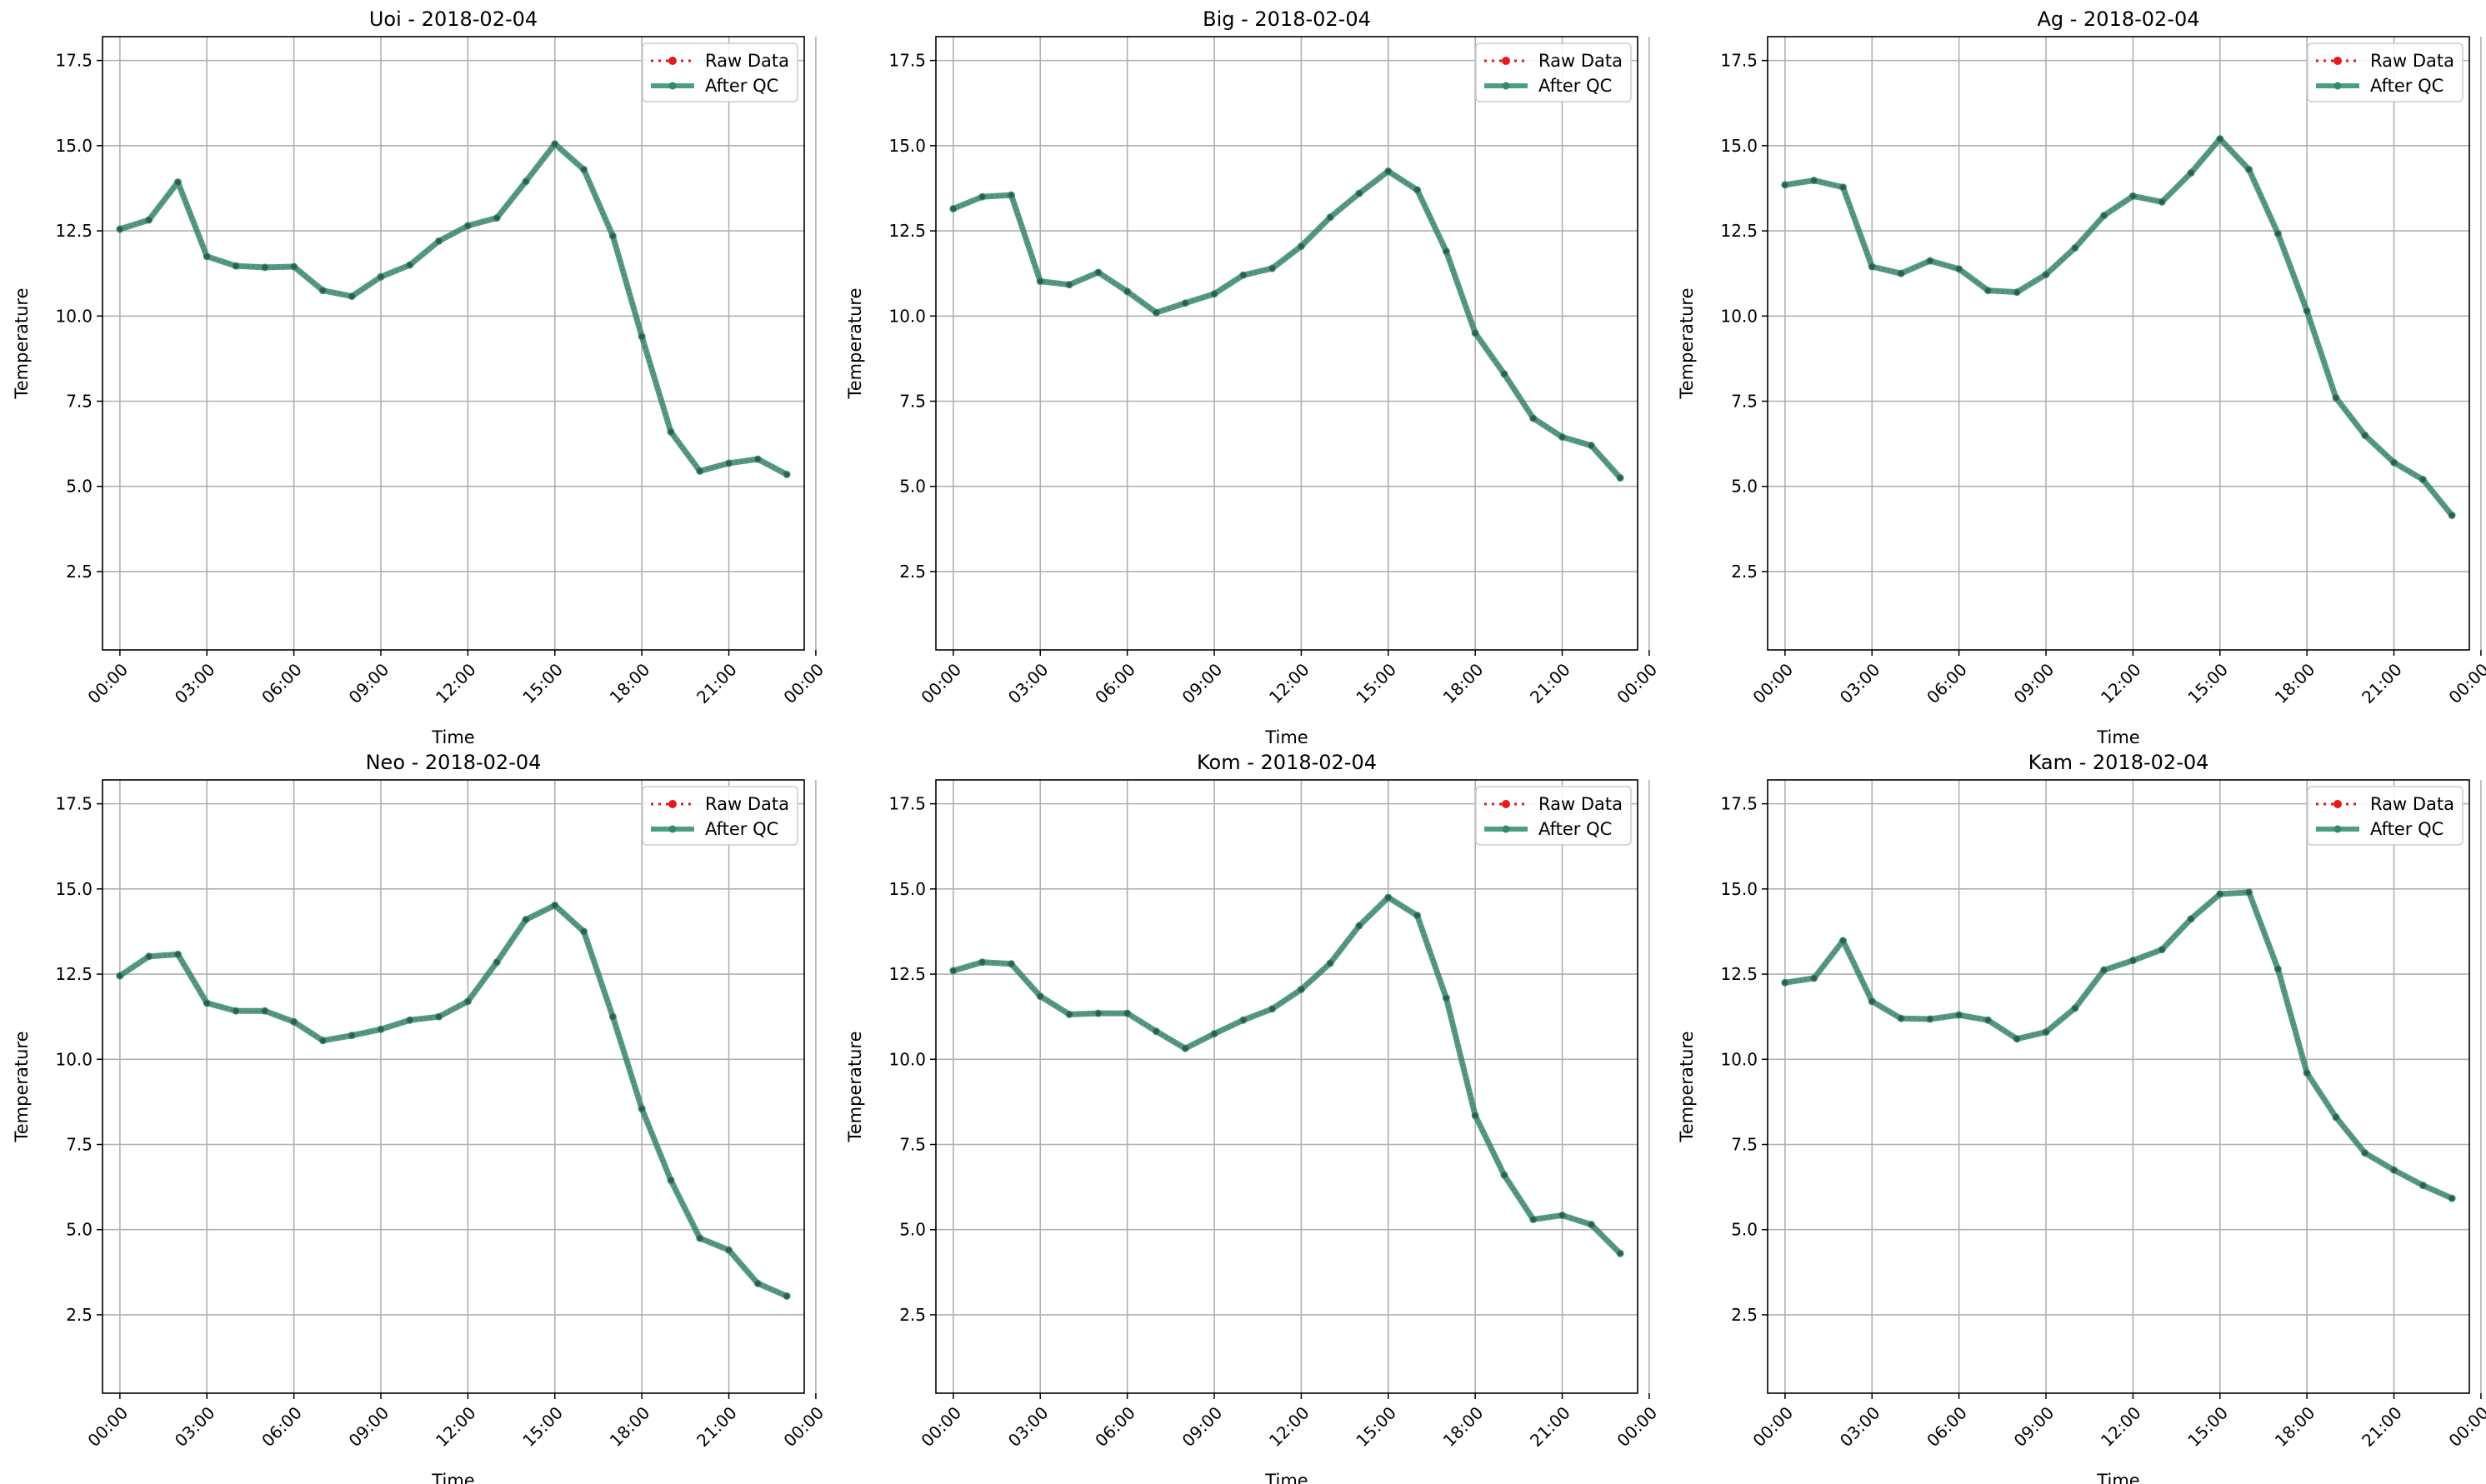 The width and height of the screenshot is (2486, 1484). Describe the element at coordinates (2118, 19) in the screenshot. I see `chart-title: Ag - 2018-02-04` at that location.